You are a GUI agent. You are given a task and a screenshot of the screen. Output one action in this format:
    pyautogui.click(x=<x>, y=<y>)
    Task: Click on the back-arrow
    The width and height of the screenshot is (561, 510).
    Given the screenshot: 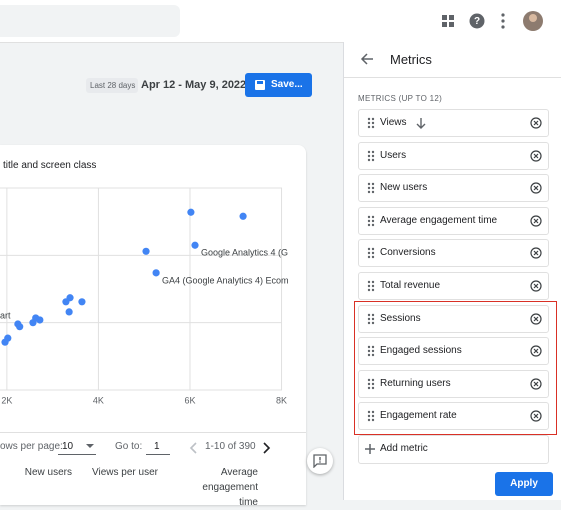 What is the action you would take?
    pyautogui.click(x=367, y=59)
    